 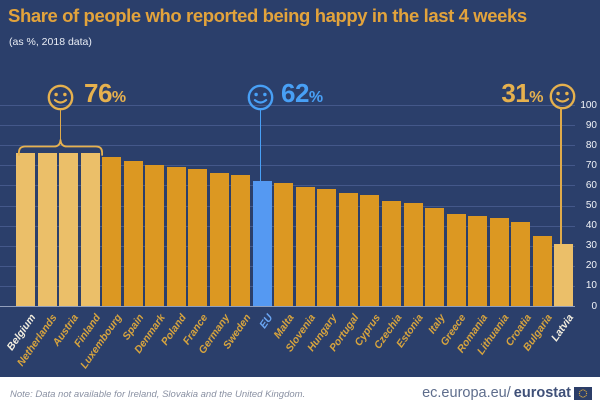 What do you see at coordinates (305, 246) in the screenshot?
I see `bar-slovenia` at bounding box center [305, 246].